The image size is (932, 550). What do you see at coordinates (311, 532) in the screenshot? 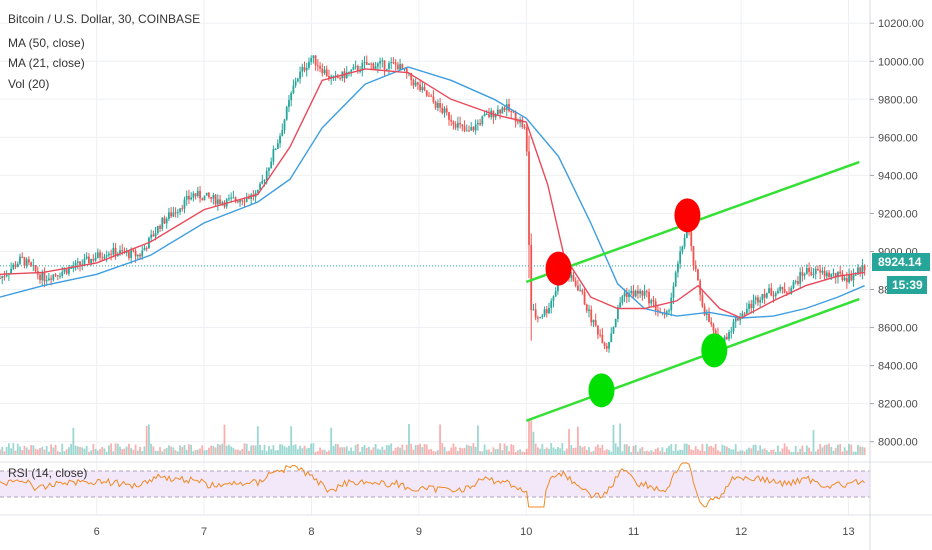
I see `x-tick-label-2: 8` at bounding box center [311, 532].